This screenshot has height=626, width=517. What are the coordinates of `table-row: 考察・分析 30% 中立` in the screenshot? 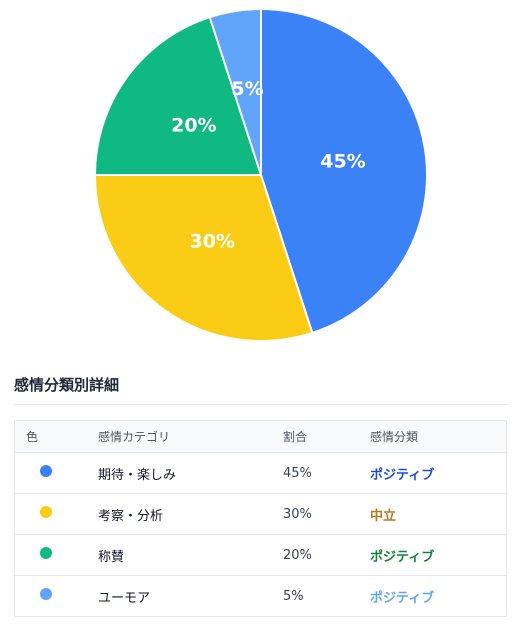 It's located at (260, 514).